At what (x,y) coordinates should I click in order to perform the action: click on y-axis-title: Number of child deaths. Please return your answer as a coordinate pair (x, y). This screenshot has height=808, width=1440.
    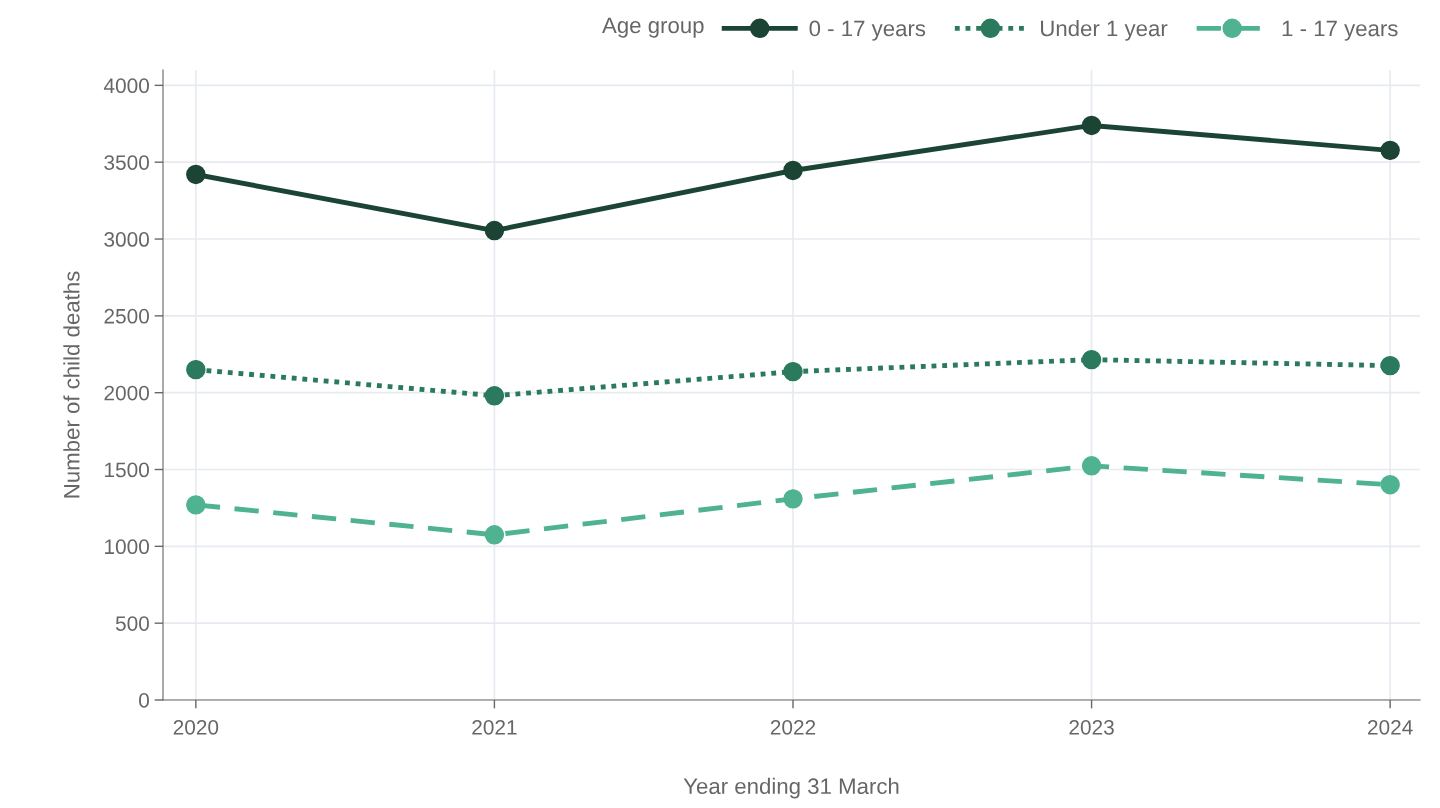
    Looking at the image, I should click on (71, 384).